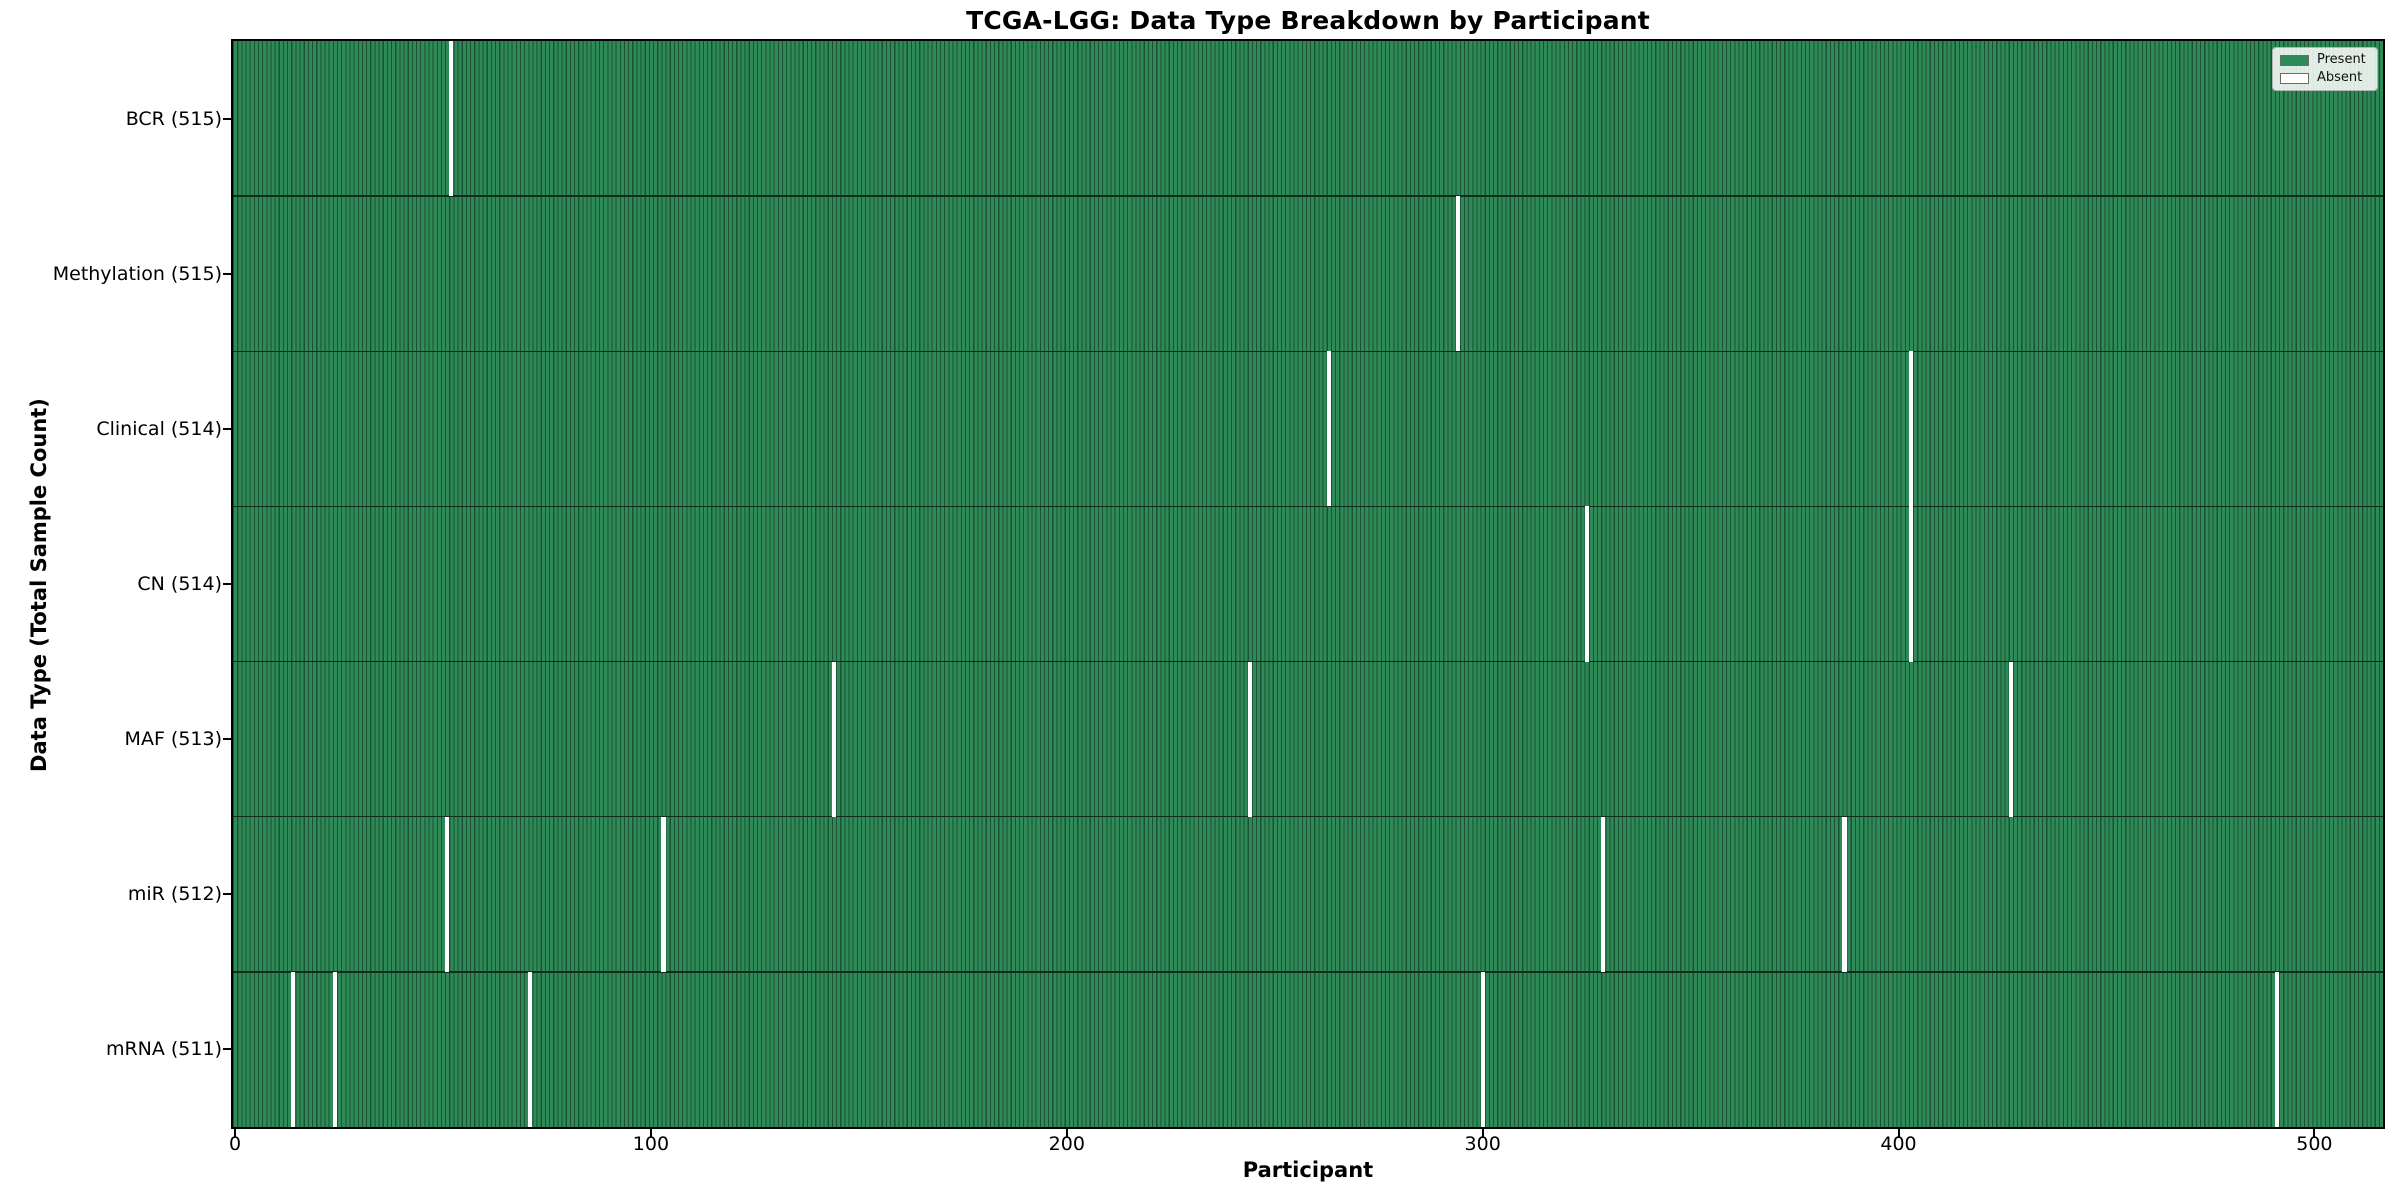 The image size is (2400, 1200). What do you see at coordinates (137, 273) in the screenshot?
I see `y-tick-label-Methylation: Methylation (515)` at bounding box center [137, 273].